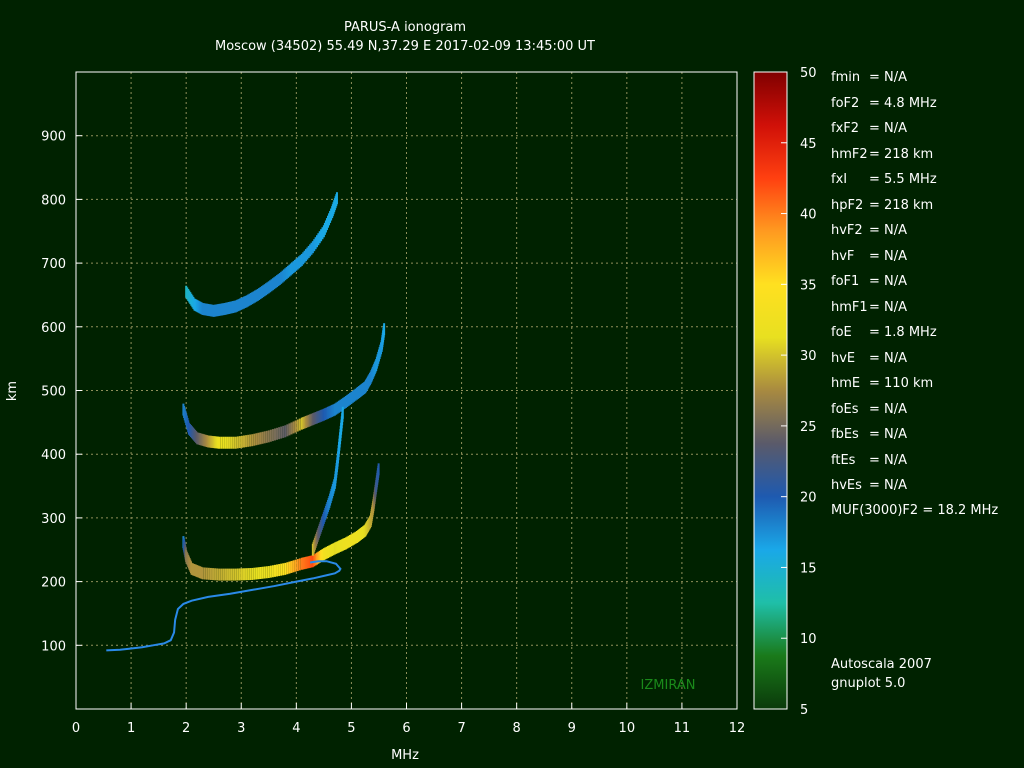 Image resolution: width=1024 pixels, height=768 pixels. Describe the element at coordinates (881, 664) in the screenshot. I see `footer-autoscala: Autoscala 2007` at that location.